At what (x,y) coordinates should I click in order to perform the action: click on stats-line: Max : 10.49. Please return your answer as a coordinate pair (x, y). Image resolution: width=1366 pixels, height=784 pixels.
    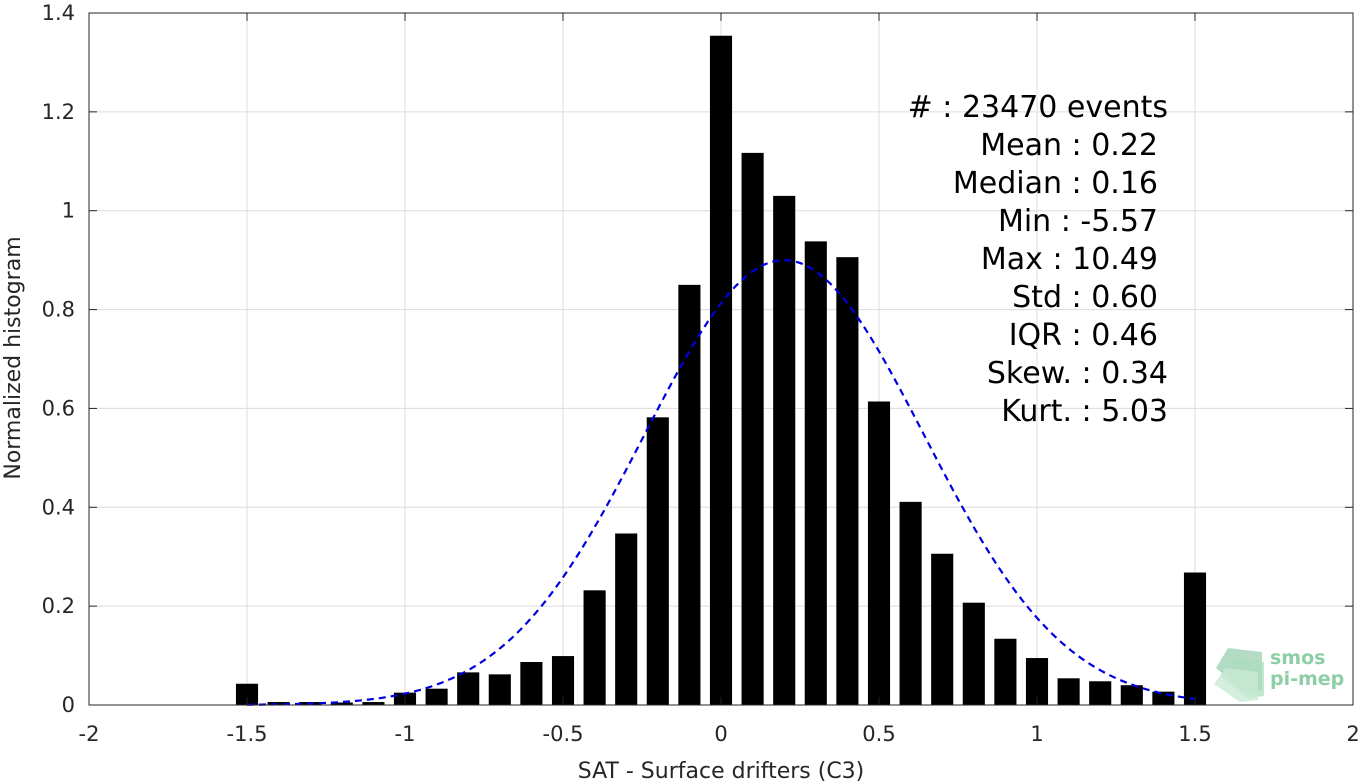
    Looking at the image, I should click on (1069, 259).